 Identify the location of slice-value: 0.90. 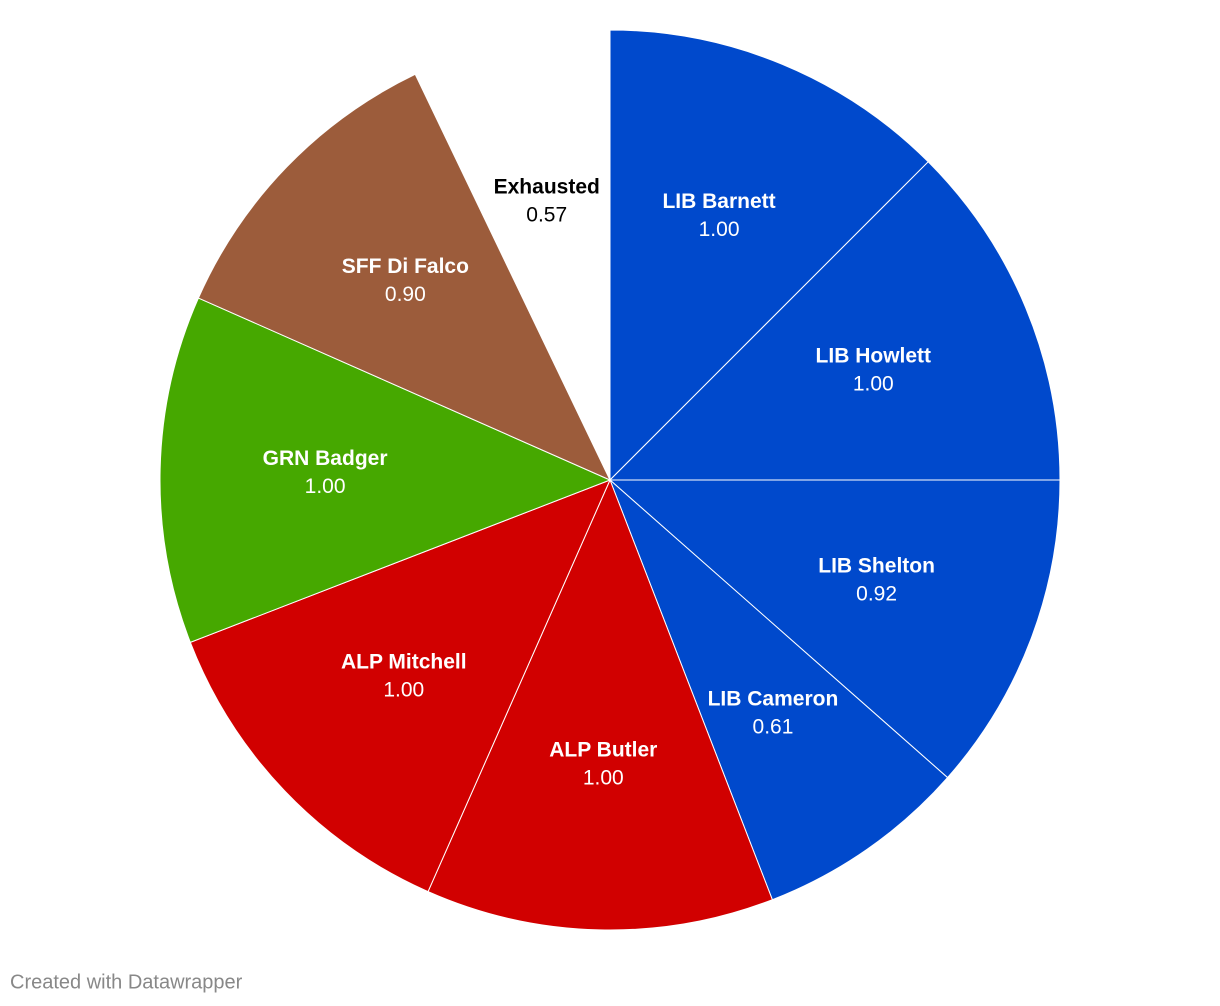
(405, 294).